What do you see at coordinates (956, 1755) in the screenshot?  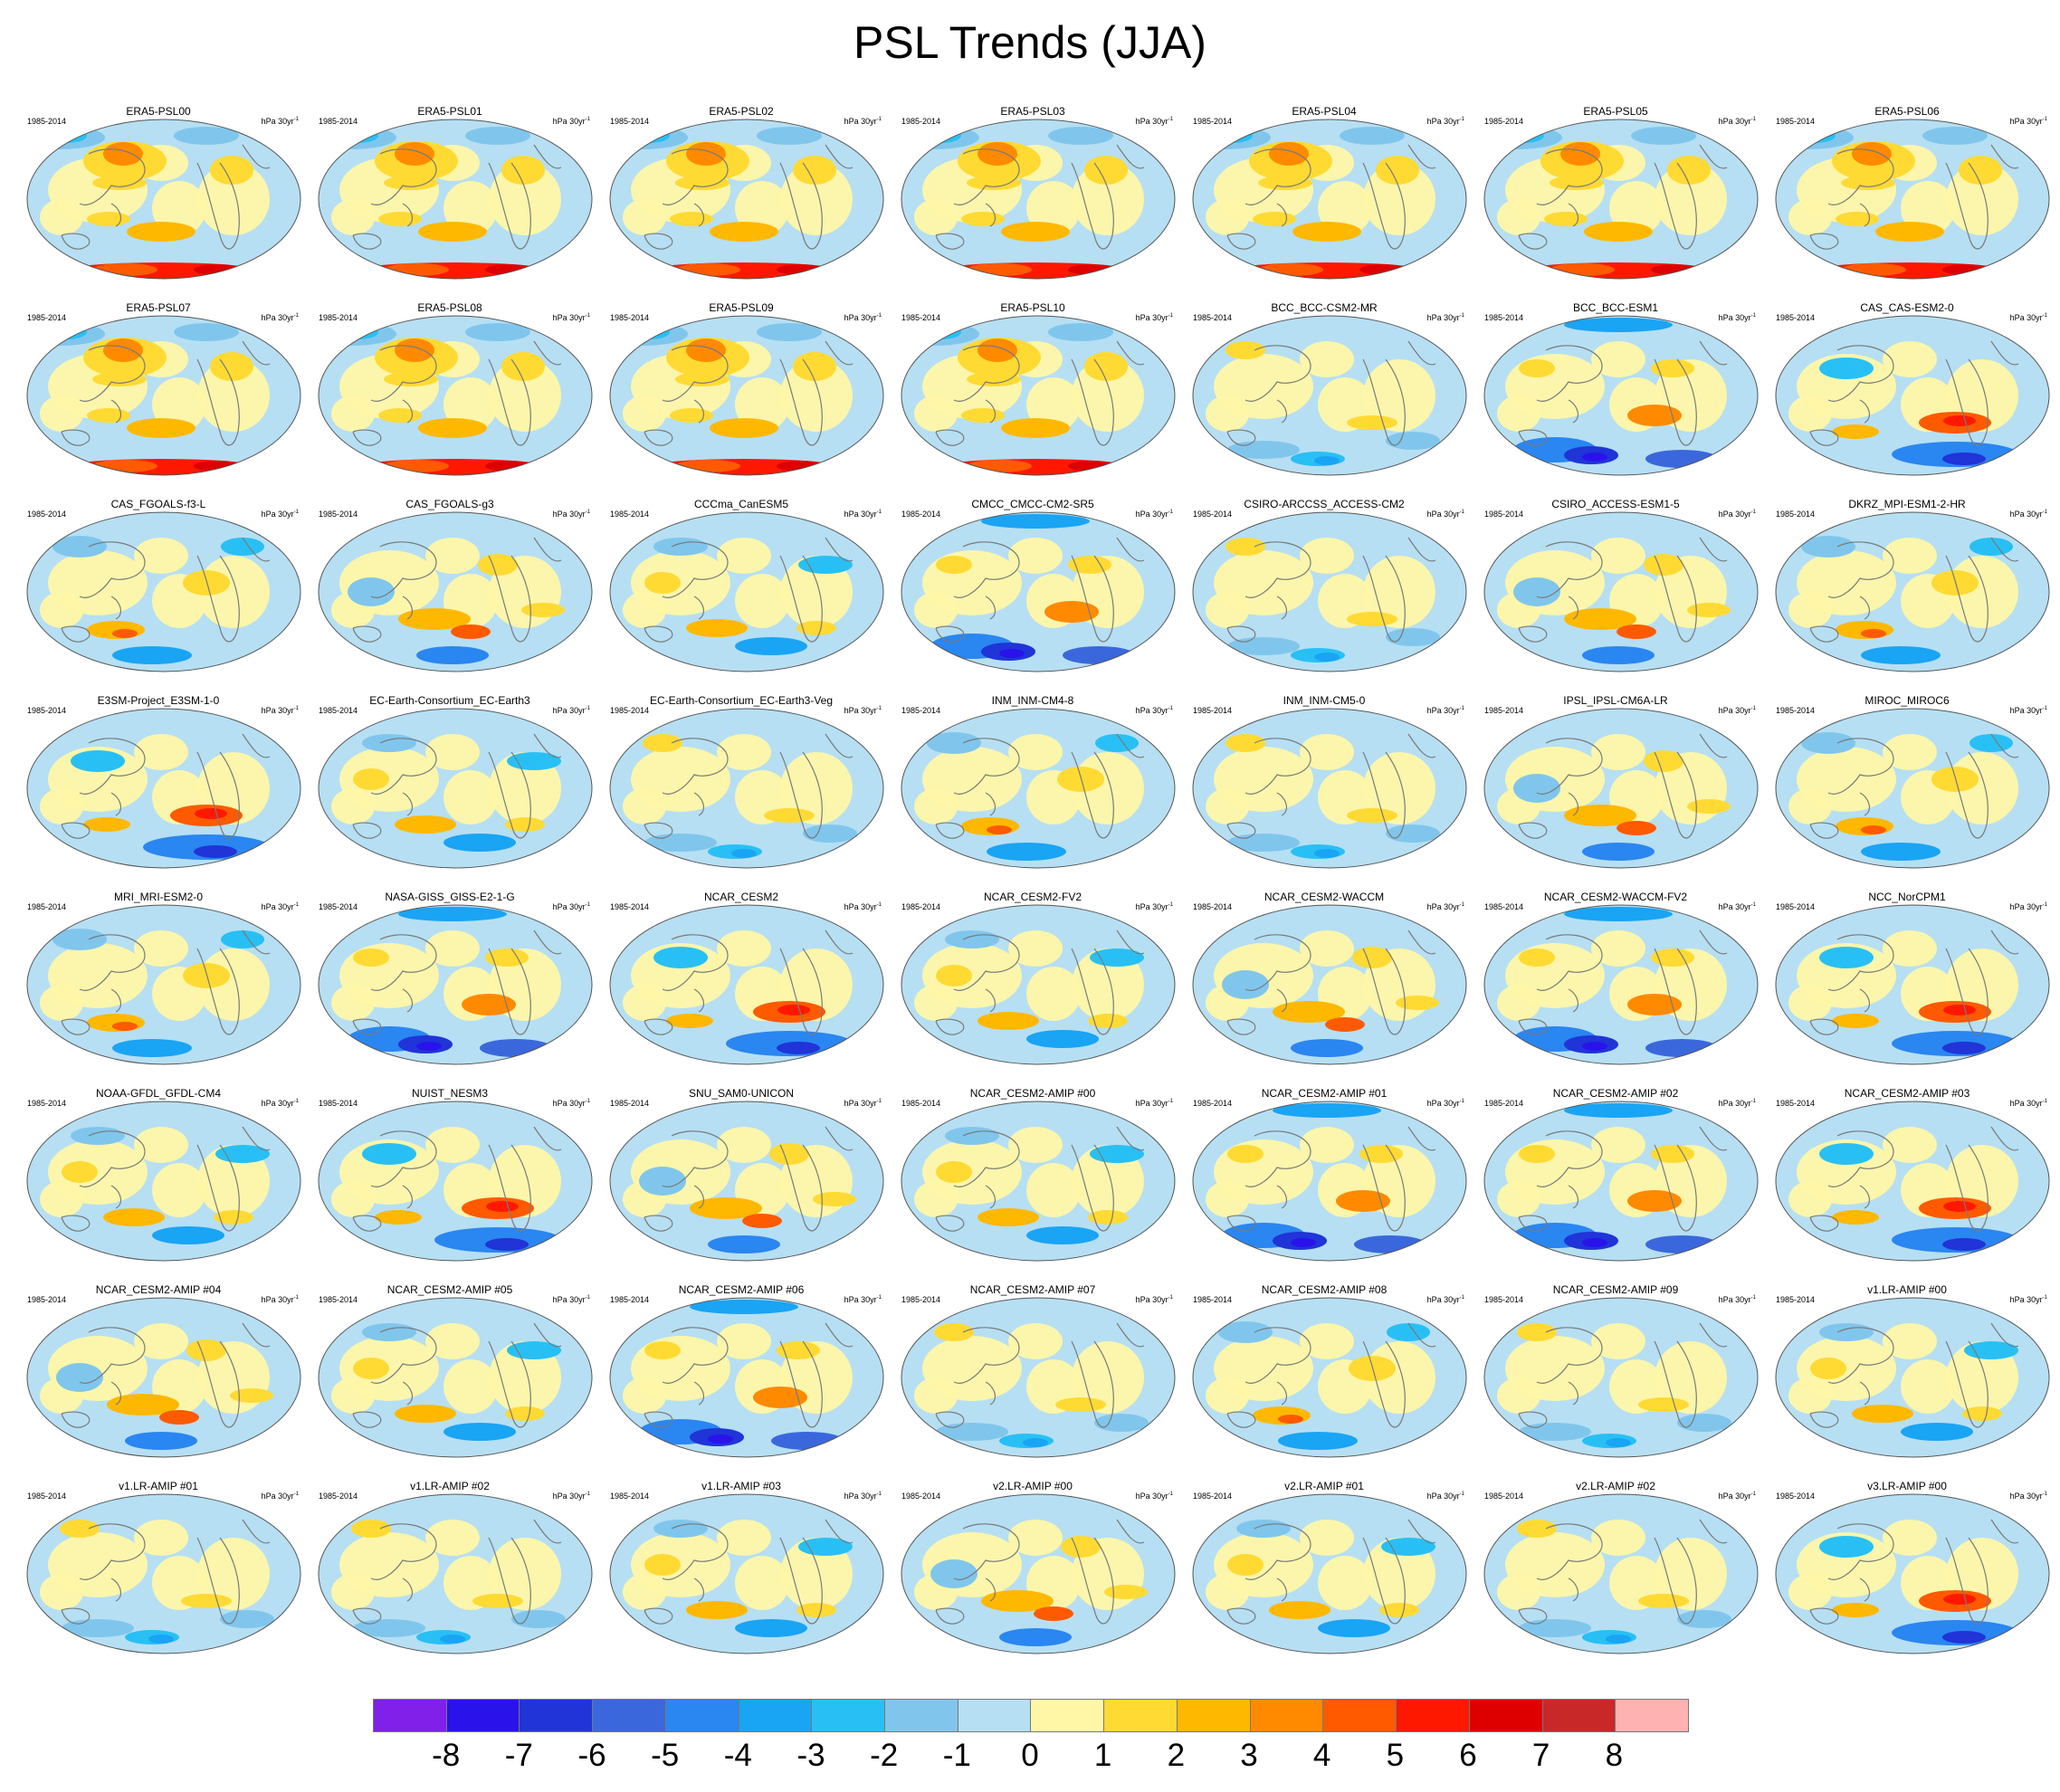 I see `colorbar-tick-label: -1` at bounding box center [956, 1755].